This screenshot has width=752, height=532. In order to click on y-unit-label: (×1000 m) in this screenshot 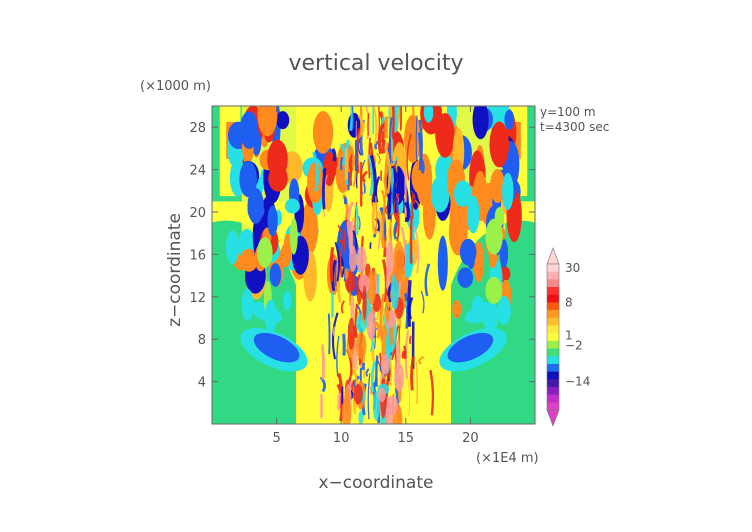, I will do `click(175, 86)`.